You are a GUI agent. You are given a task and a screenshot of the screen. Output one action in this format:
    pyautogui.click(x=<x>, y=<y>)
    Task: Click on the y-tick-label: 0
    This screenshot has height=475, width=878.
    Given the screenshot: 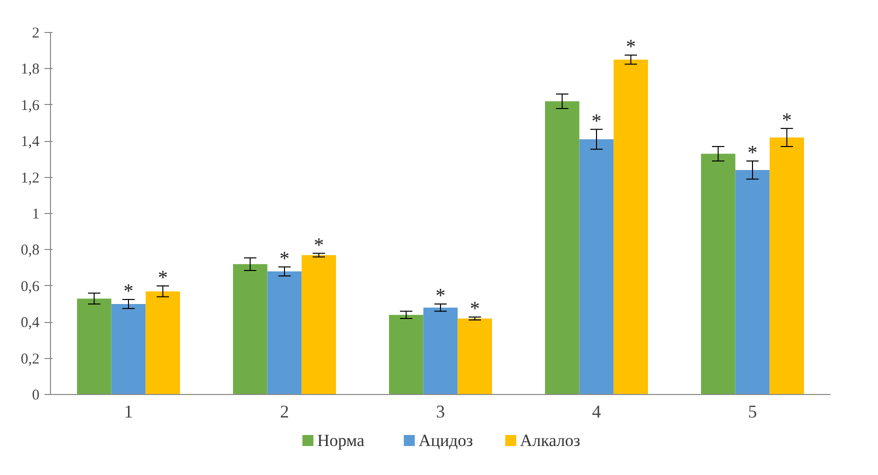 What is the action you would take?
    pyautogui.click(x=36, y=396)
    